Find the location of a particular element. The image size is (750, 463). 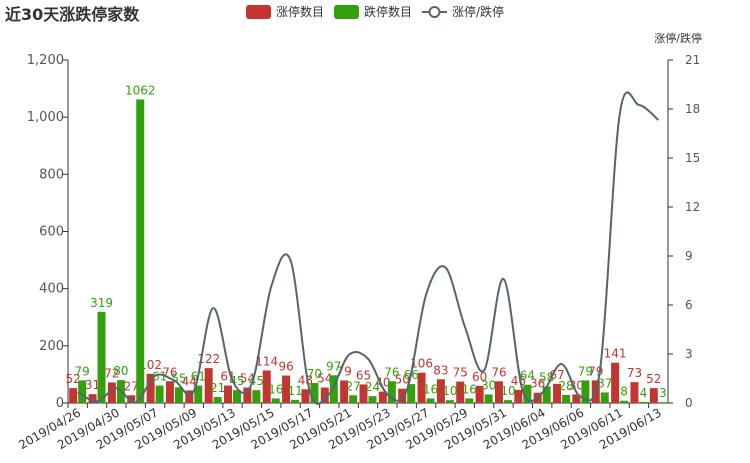

bar-label: 96 is located at coordinates (285, 367).